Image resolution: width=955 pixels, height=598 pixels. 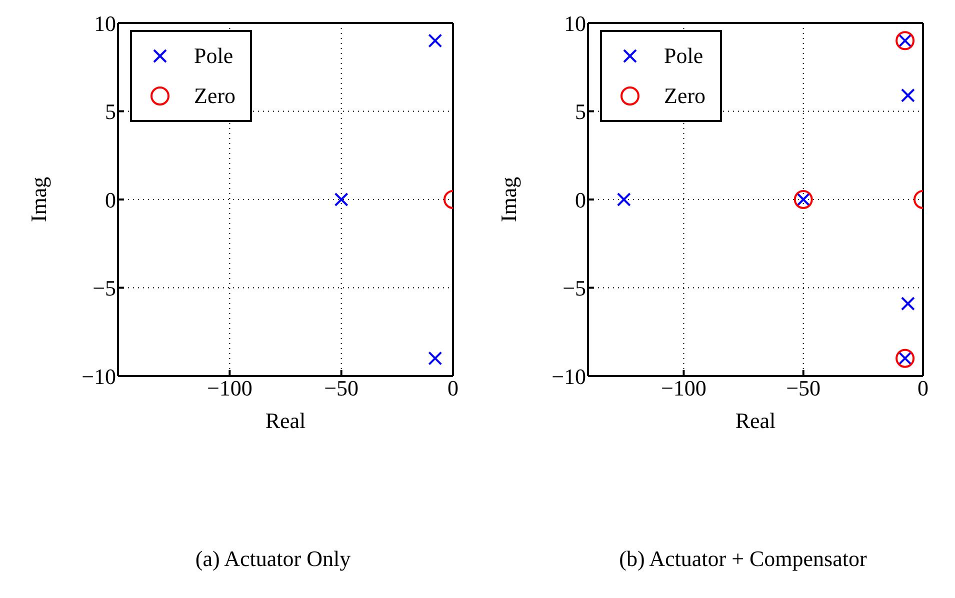 I want to click on text: (b) Actuator + Compensator, so click(x=743, y=559).